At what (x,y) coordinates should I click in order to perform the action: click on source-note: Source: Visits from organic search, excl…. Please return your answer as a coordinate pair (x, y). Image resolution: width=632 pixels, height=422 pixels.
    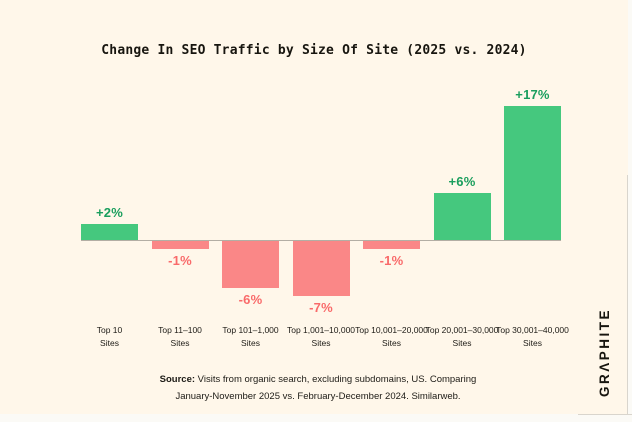
    Looking at the image, I should click on (316, 388).